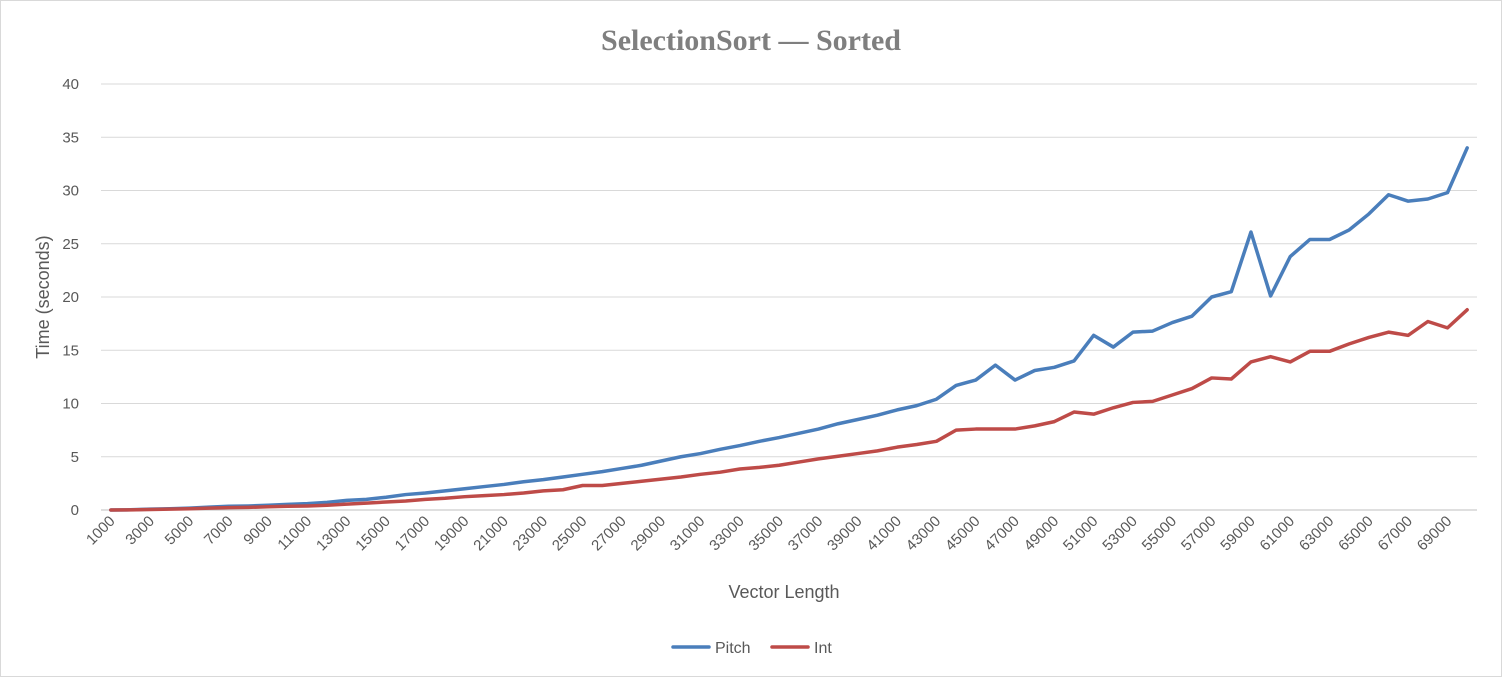 Image resolution: width=1502 pixels, height=677 pixels. Describe the element at coordinates (766, 534) in the screenshot. I see `x-tick-label: 35000` at that location.